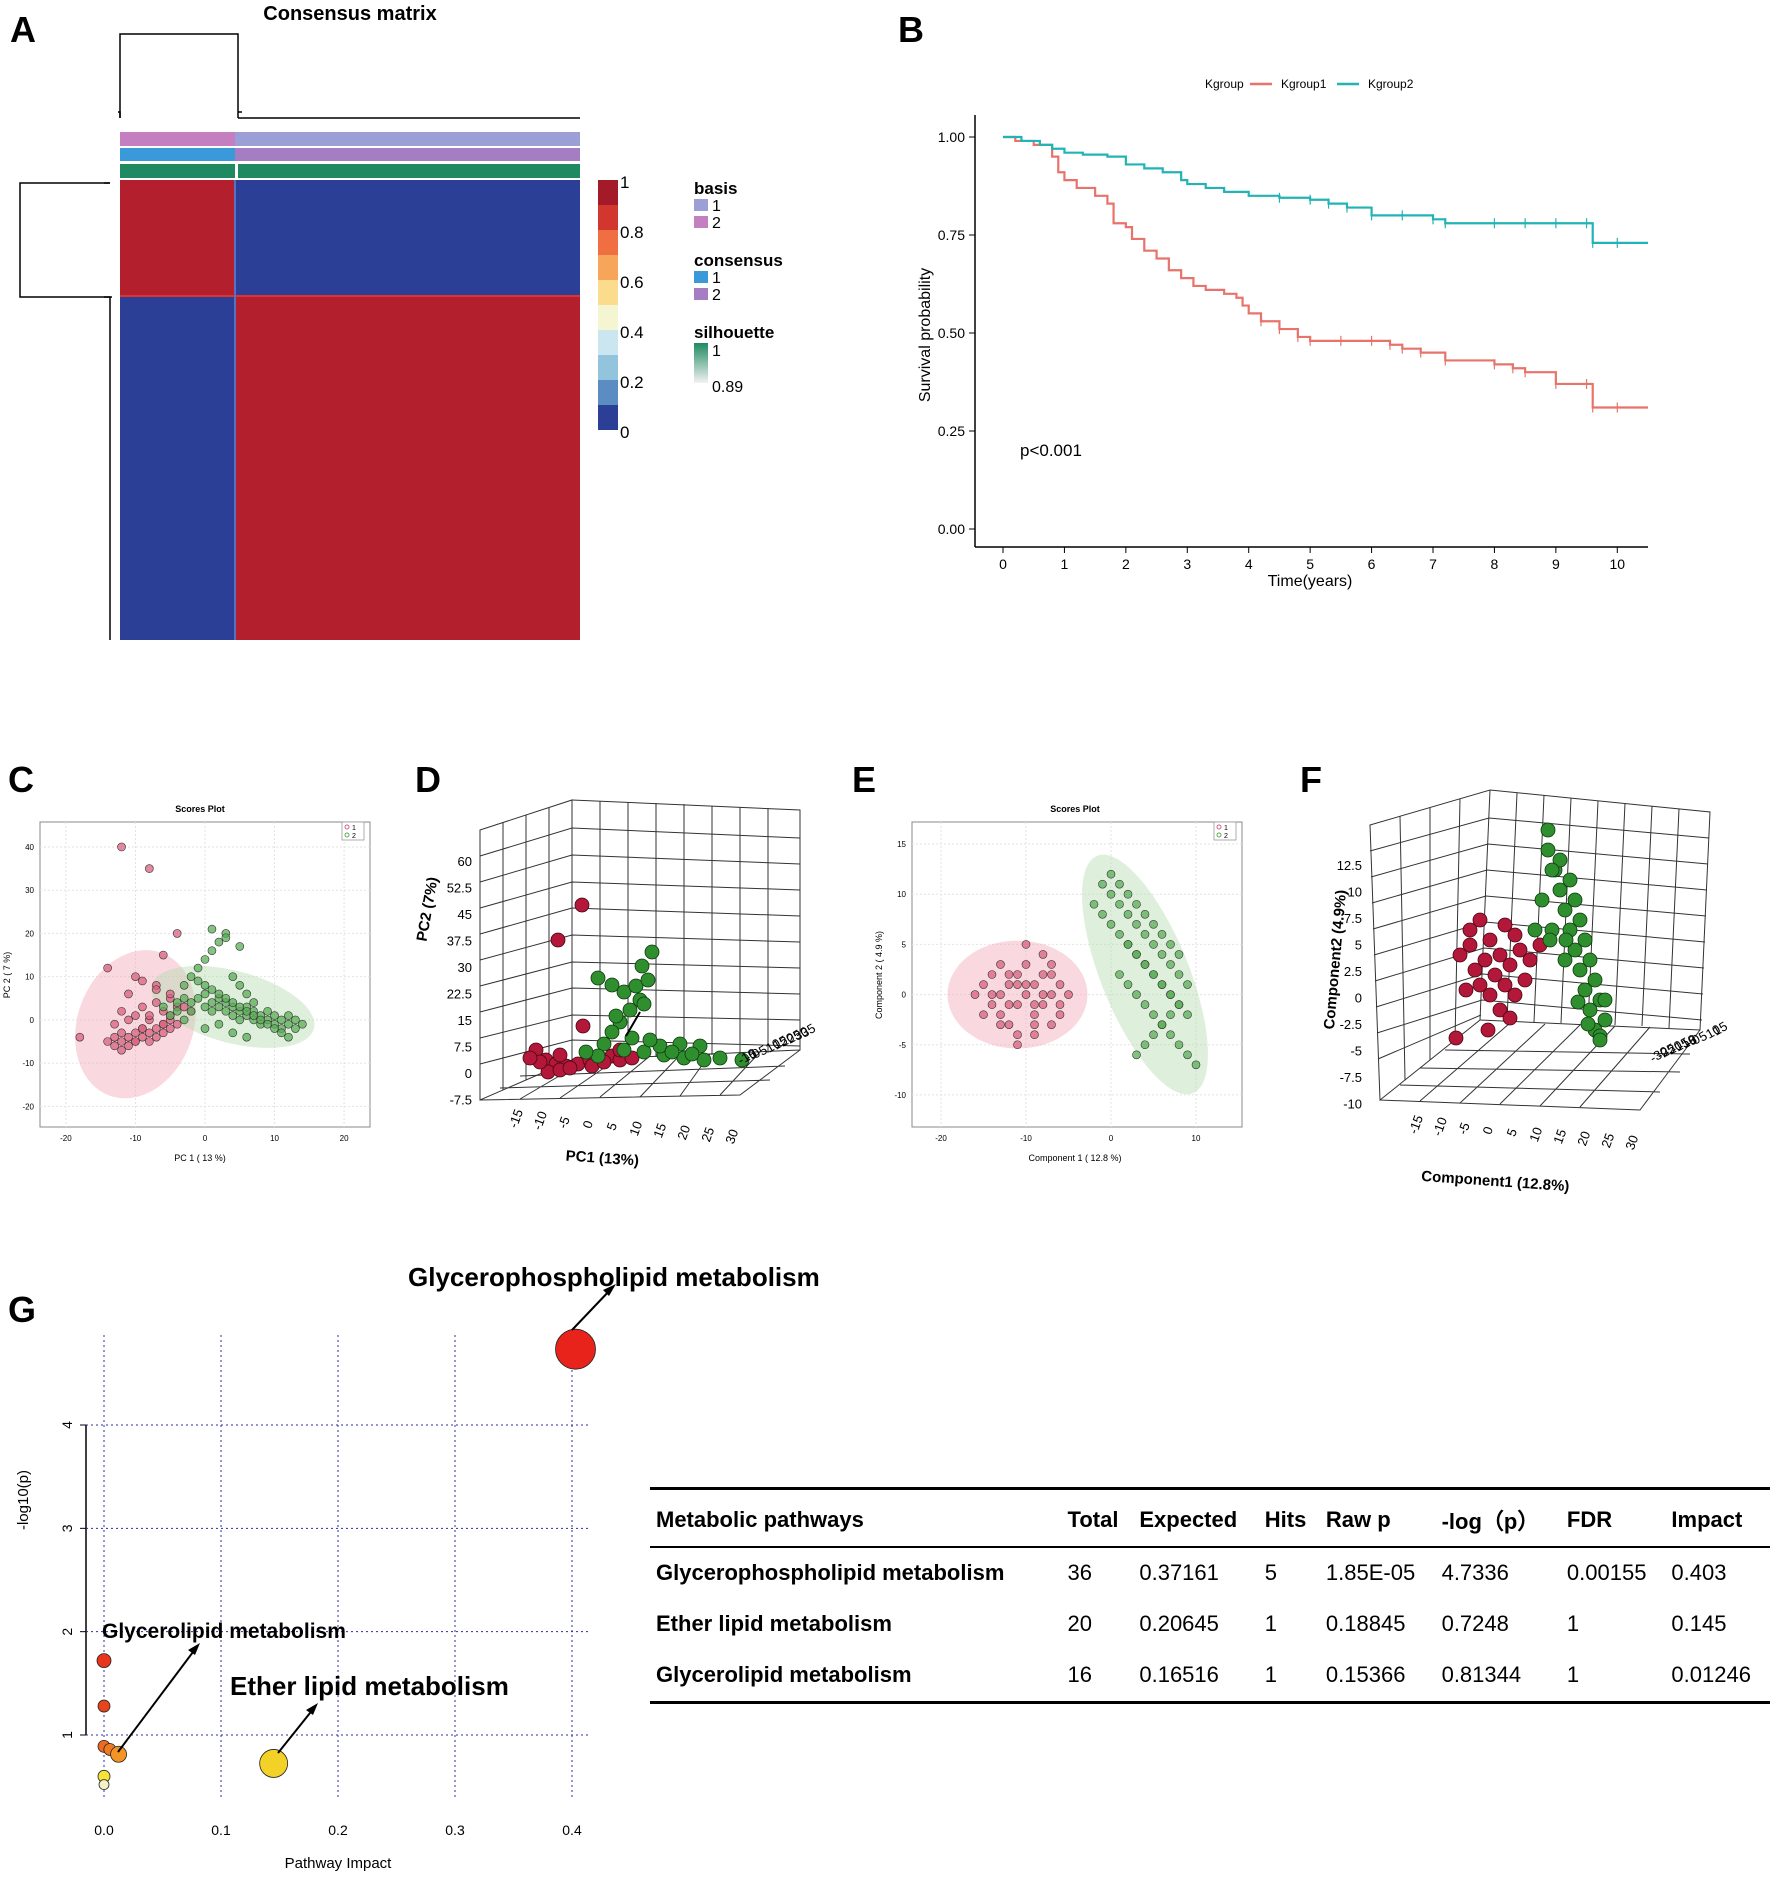 This screenshot has height=1877, width=1772. I want to click on panel-label-g: G, so click(22, 1309).